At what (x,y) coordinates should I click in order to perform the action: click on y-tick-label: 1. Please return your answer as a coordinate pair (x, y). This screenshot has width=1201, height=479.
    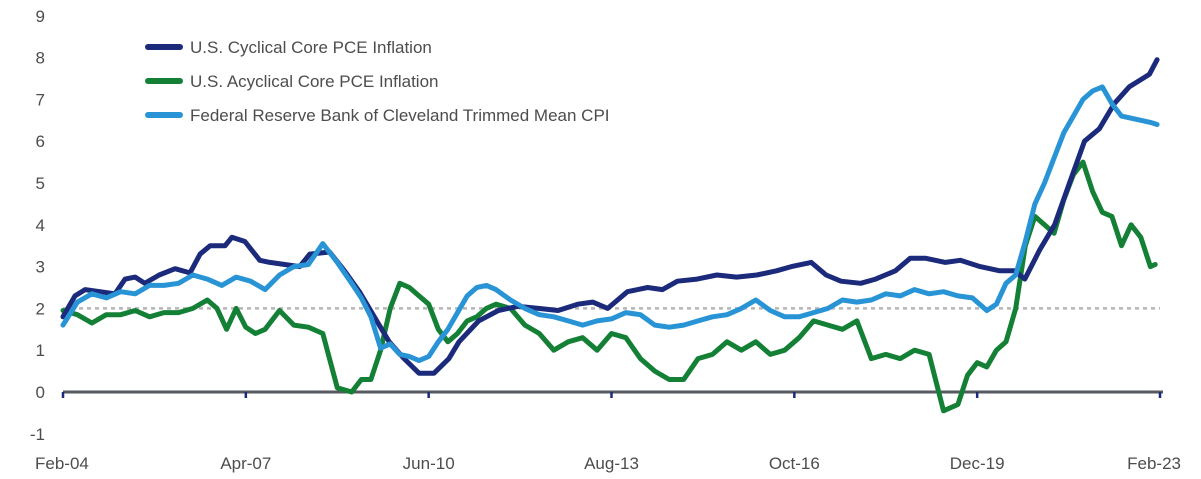
    Looking at the image, I should click on (40, 350).